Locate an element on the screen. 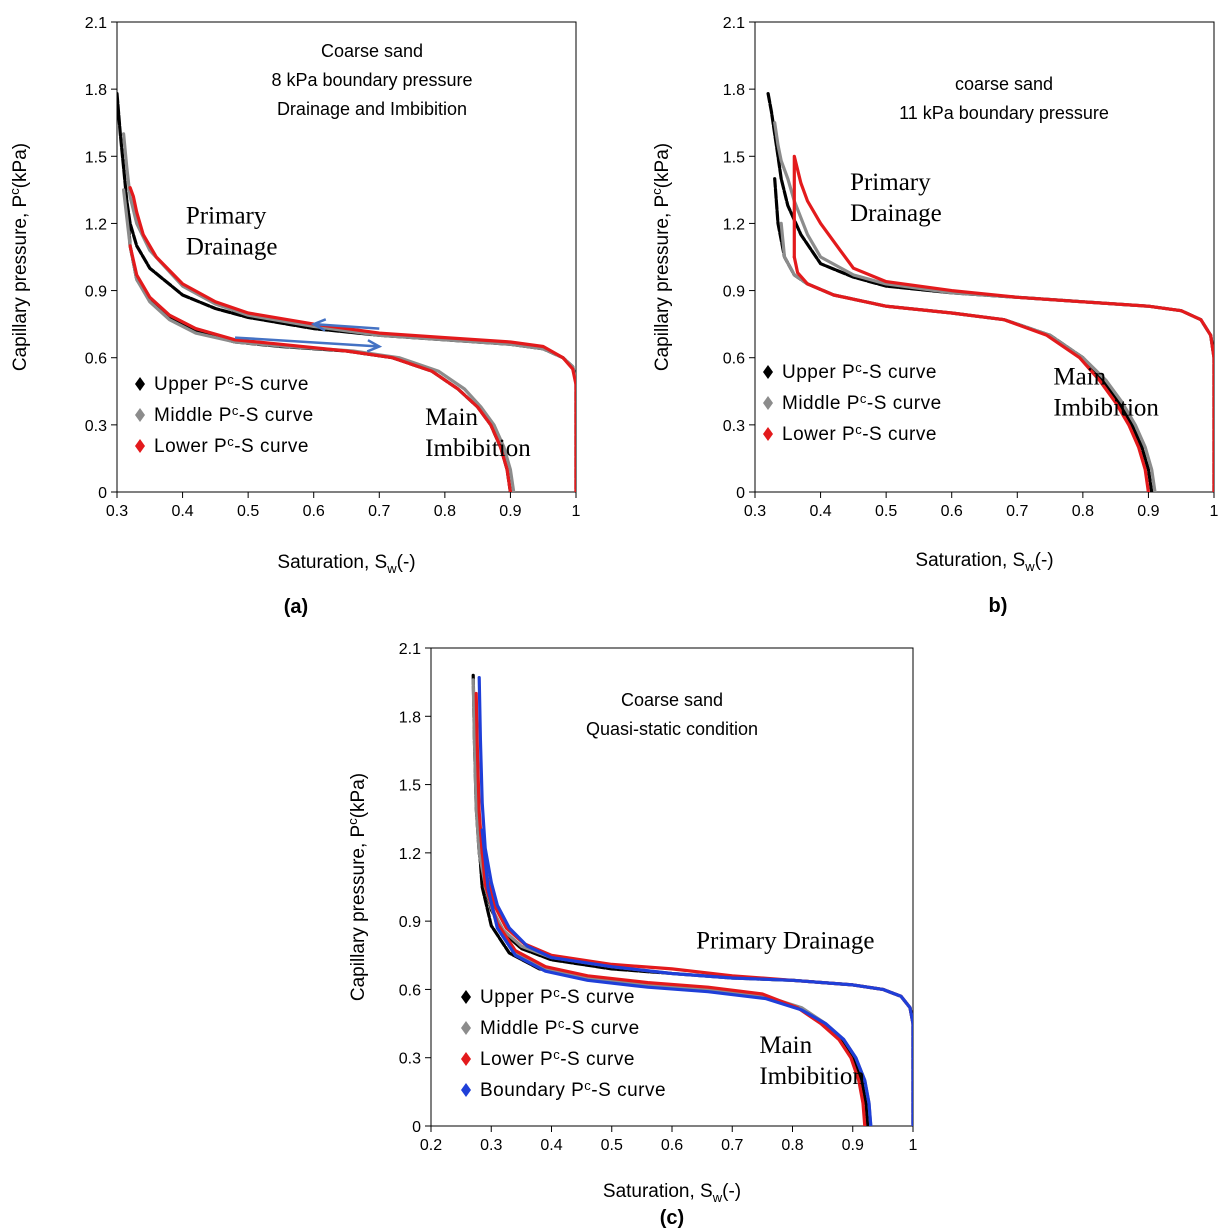 The image size is (1223, 1229). panel-label: (a) is located at coordinates (296, 607).